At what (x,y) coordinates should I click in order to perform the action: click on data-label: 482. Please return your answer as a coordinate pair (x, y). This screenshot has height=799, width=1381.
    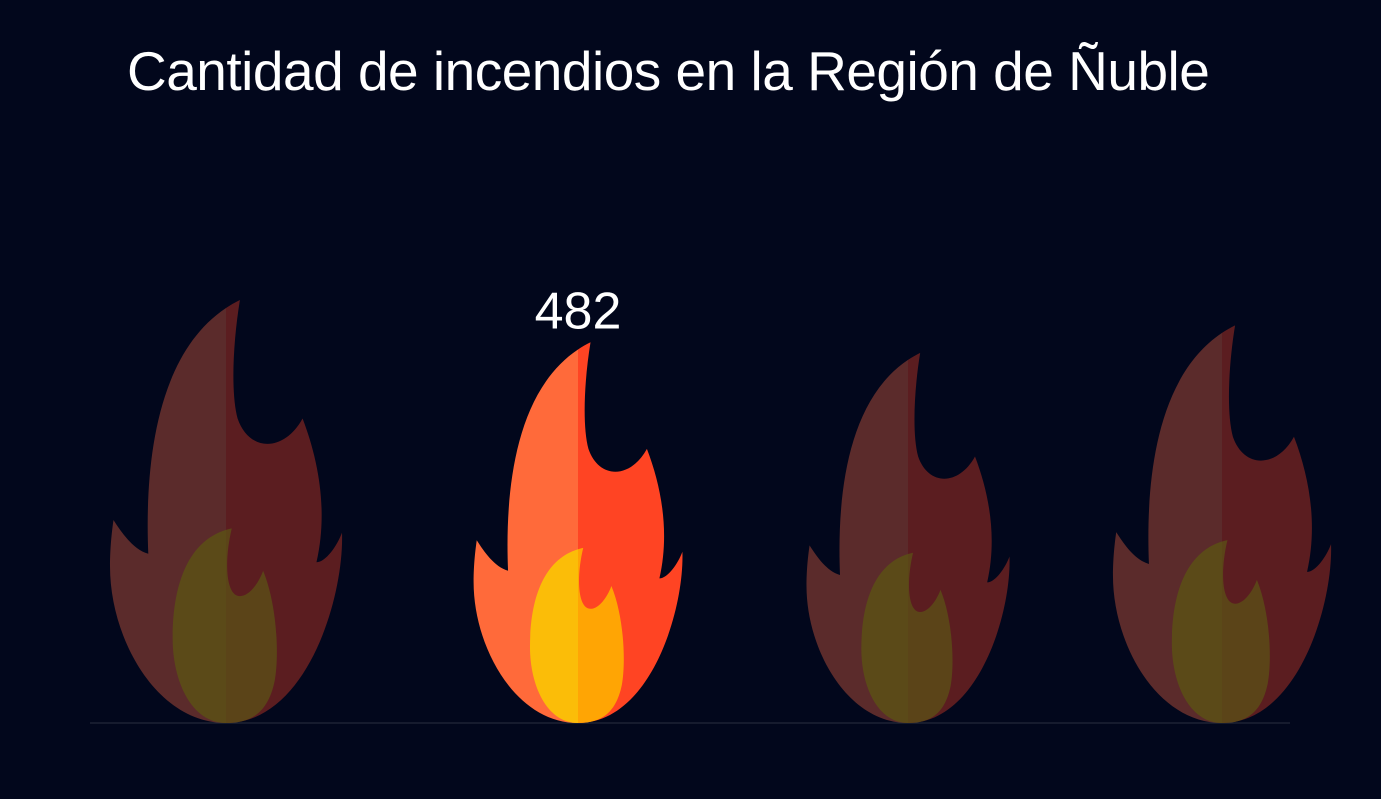
    Looking at the image, I should click on (578, 311).